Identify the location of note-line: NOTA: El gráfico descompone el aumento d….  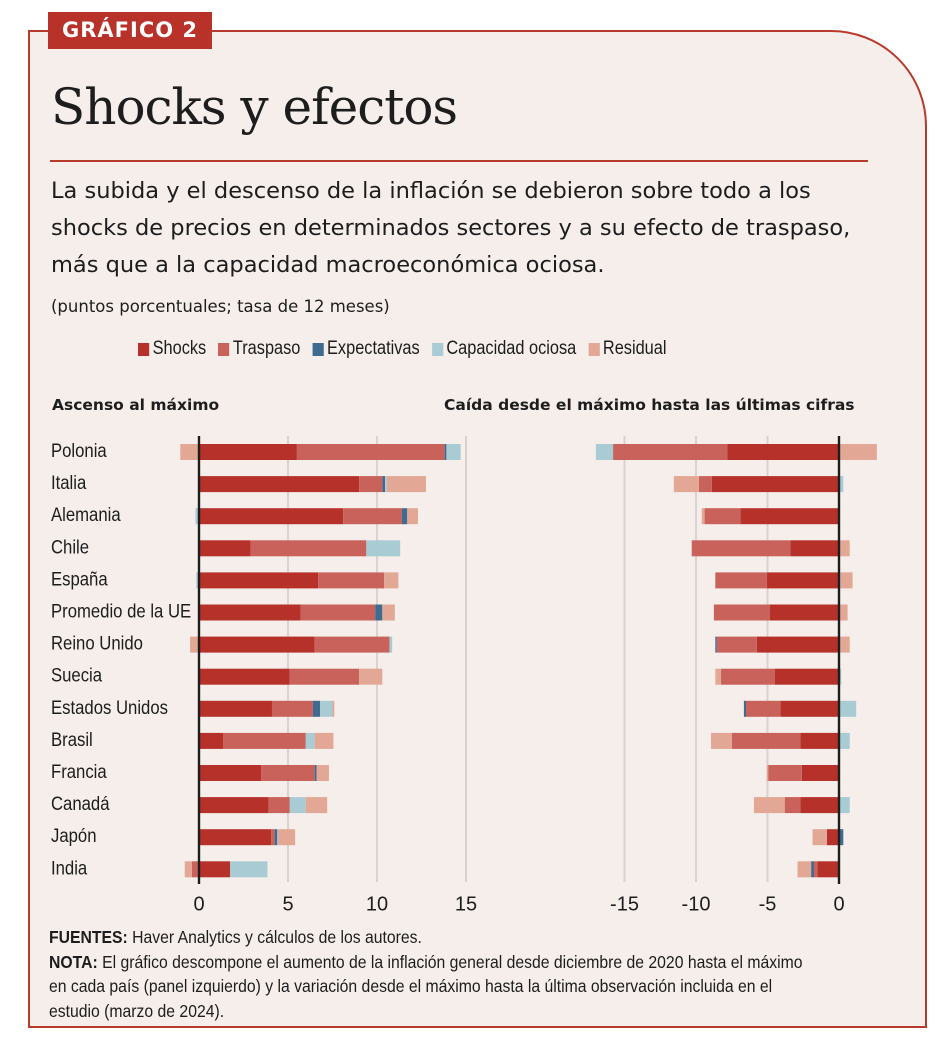
(436, 987).